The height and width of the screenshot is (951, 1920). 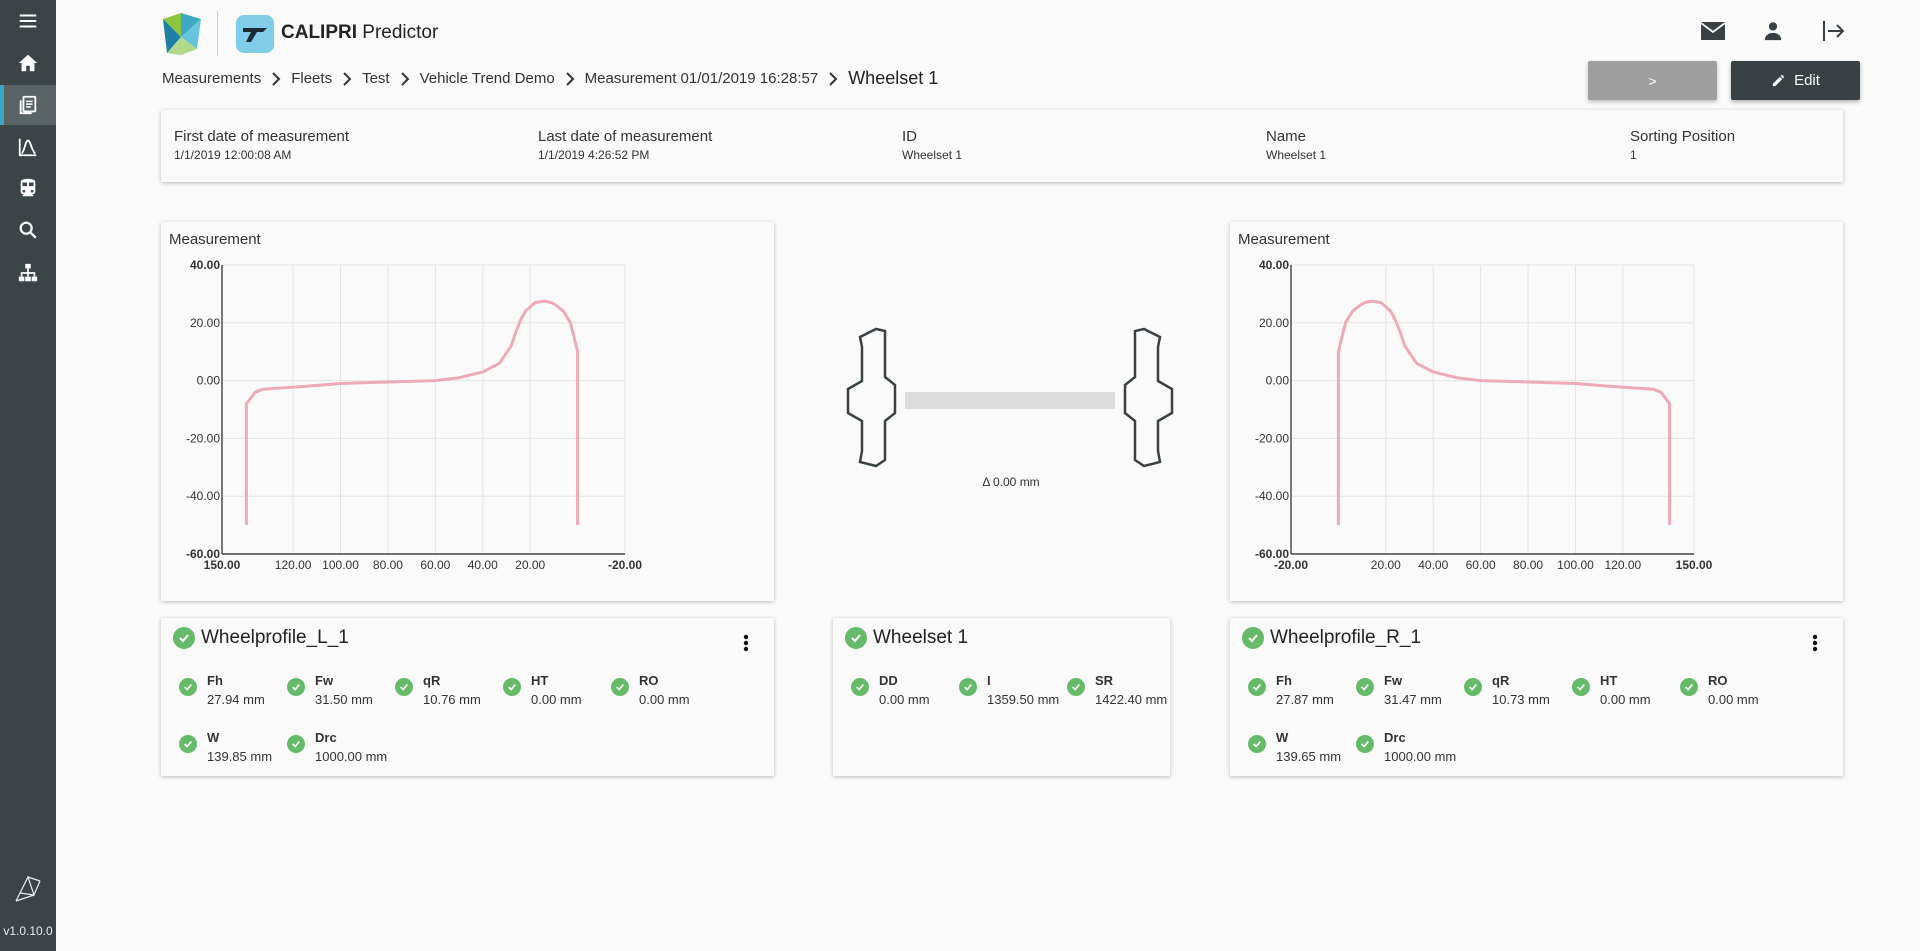 I want to click on user-button, so click(x=1773, y=31).